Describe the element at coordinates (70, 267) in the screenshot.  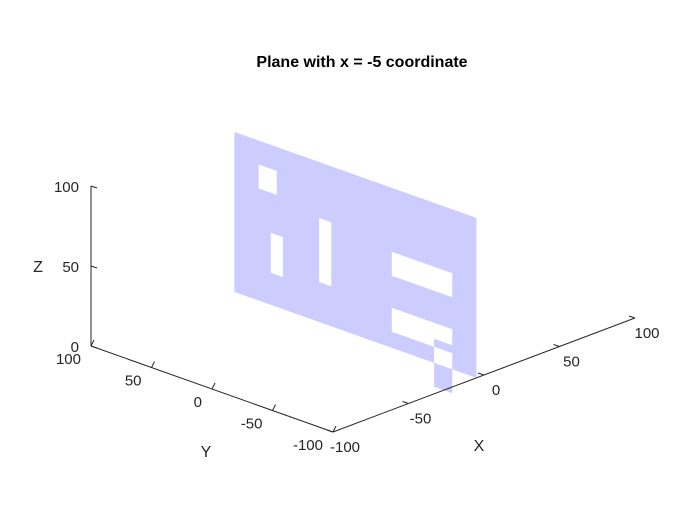
I see `z-tick-1-label: 50` at that location.